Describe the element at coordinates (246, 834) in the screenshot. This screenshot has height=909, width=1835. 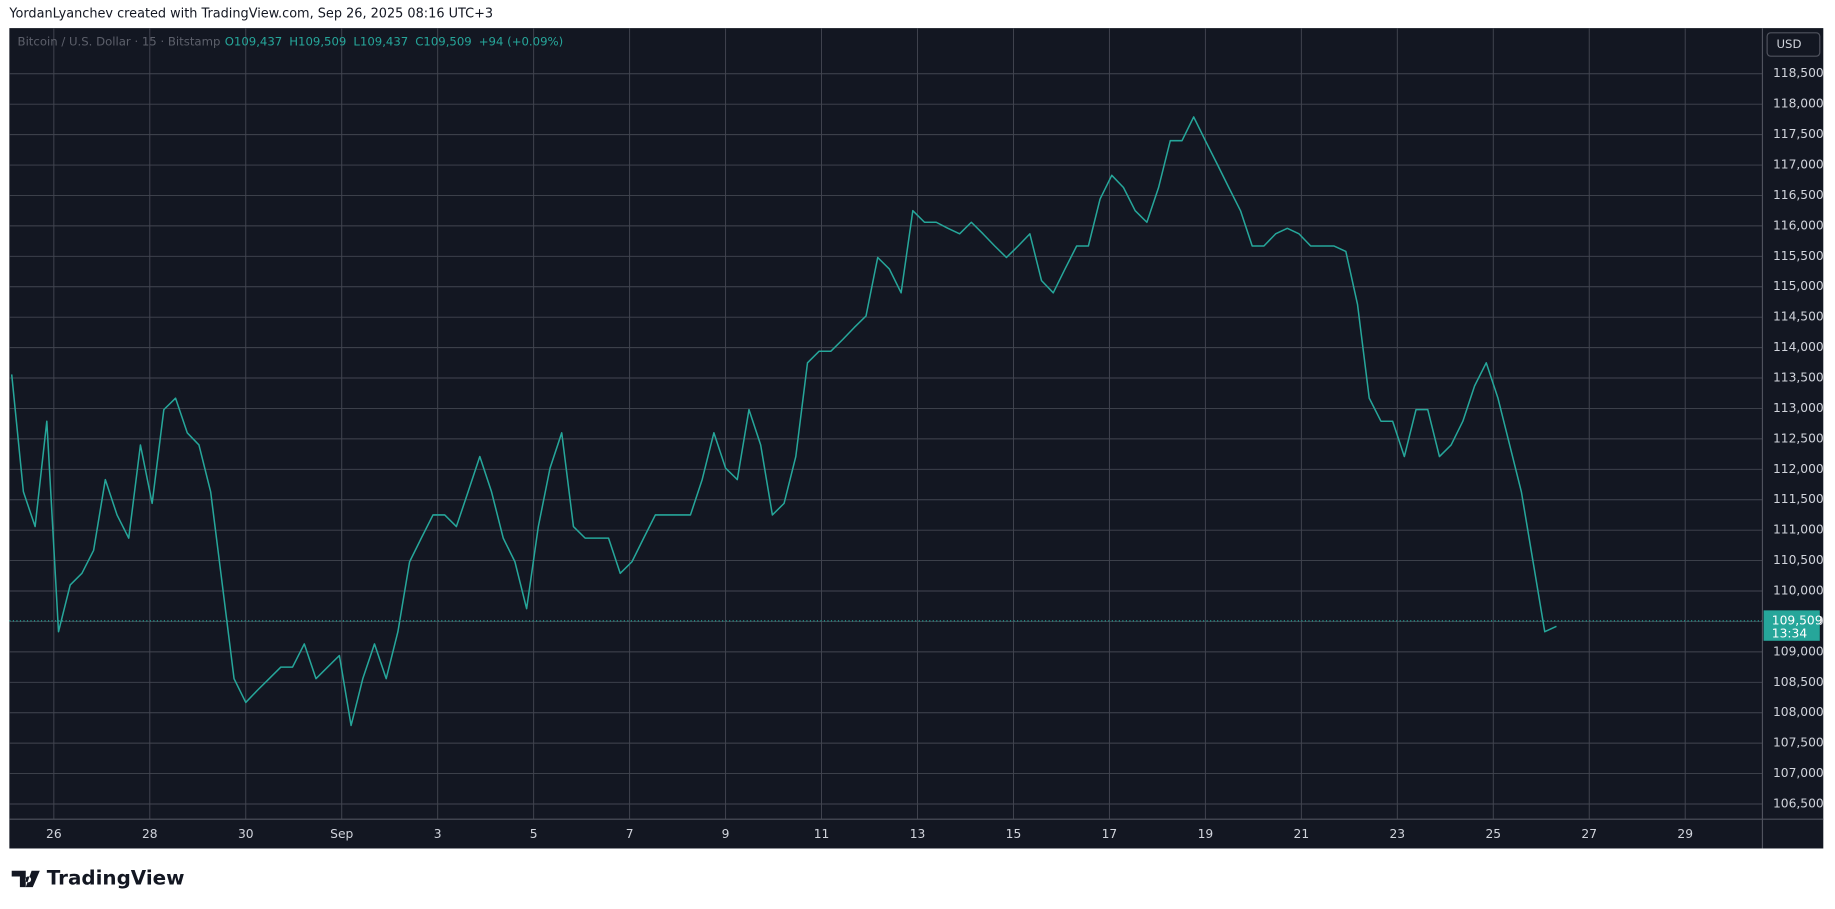
I see `x-tick-label: 30` at that location.